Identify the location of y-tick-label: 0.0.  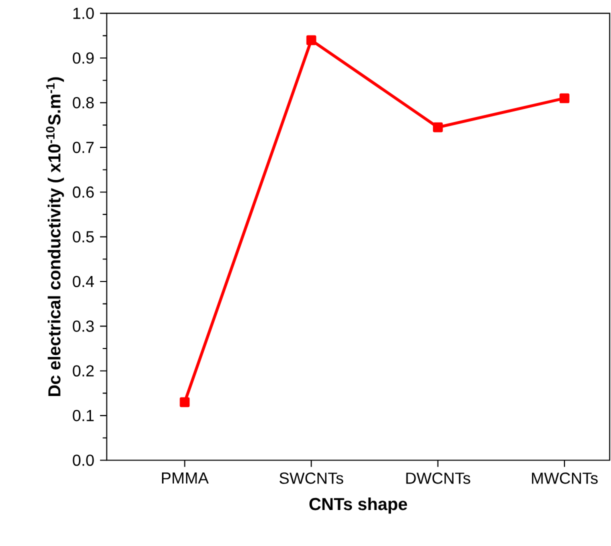
(83, 460).